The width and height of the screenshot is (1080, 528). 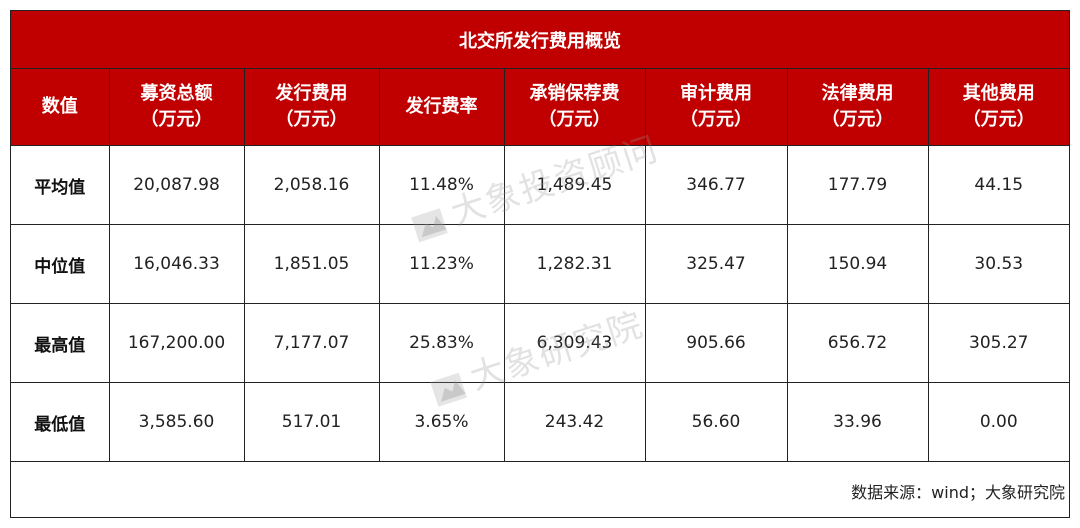 I want to click on header-cell: 法律费用 （万元）, so click(x=857, y=107).